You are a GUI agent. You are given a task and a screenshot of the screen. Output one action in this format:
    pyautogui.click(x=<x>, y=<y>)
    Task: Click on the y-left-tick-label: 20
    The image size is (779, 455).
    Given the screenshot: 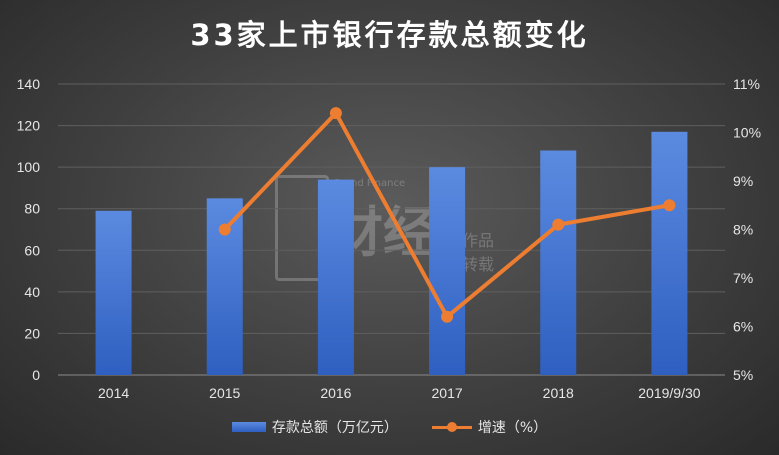 What is the action you would take?
    pyautogui.click(x=32, y=333)
    